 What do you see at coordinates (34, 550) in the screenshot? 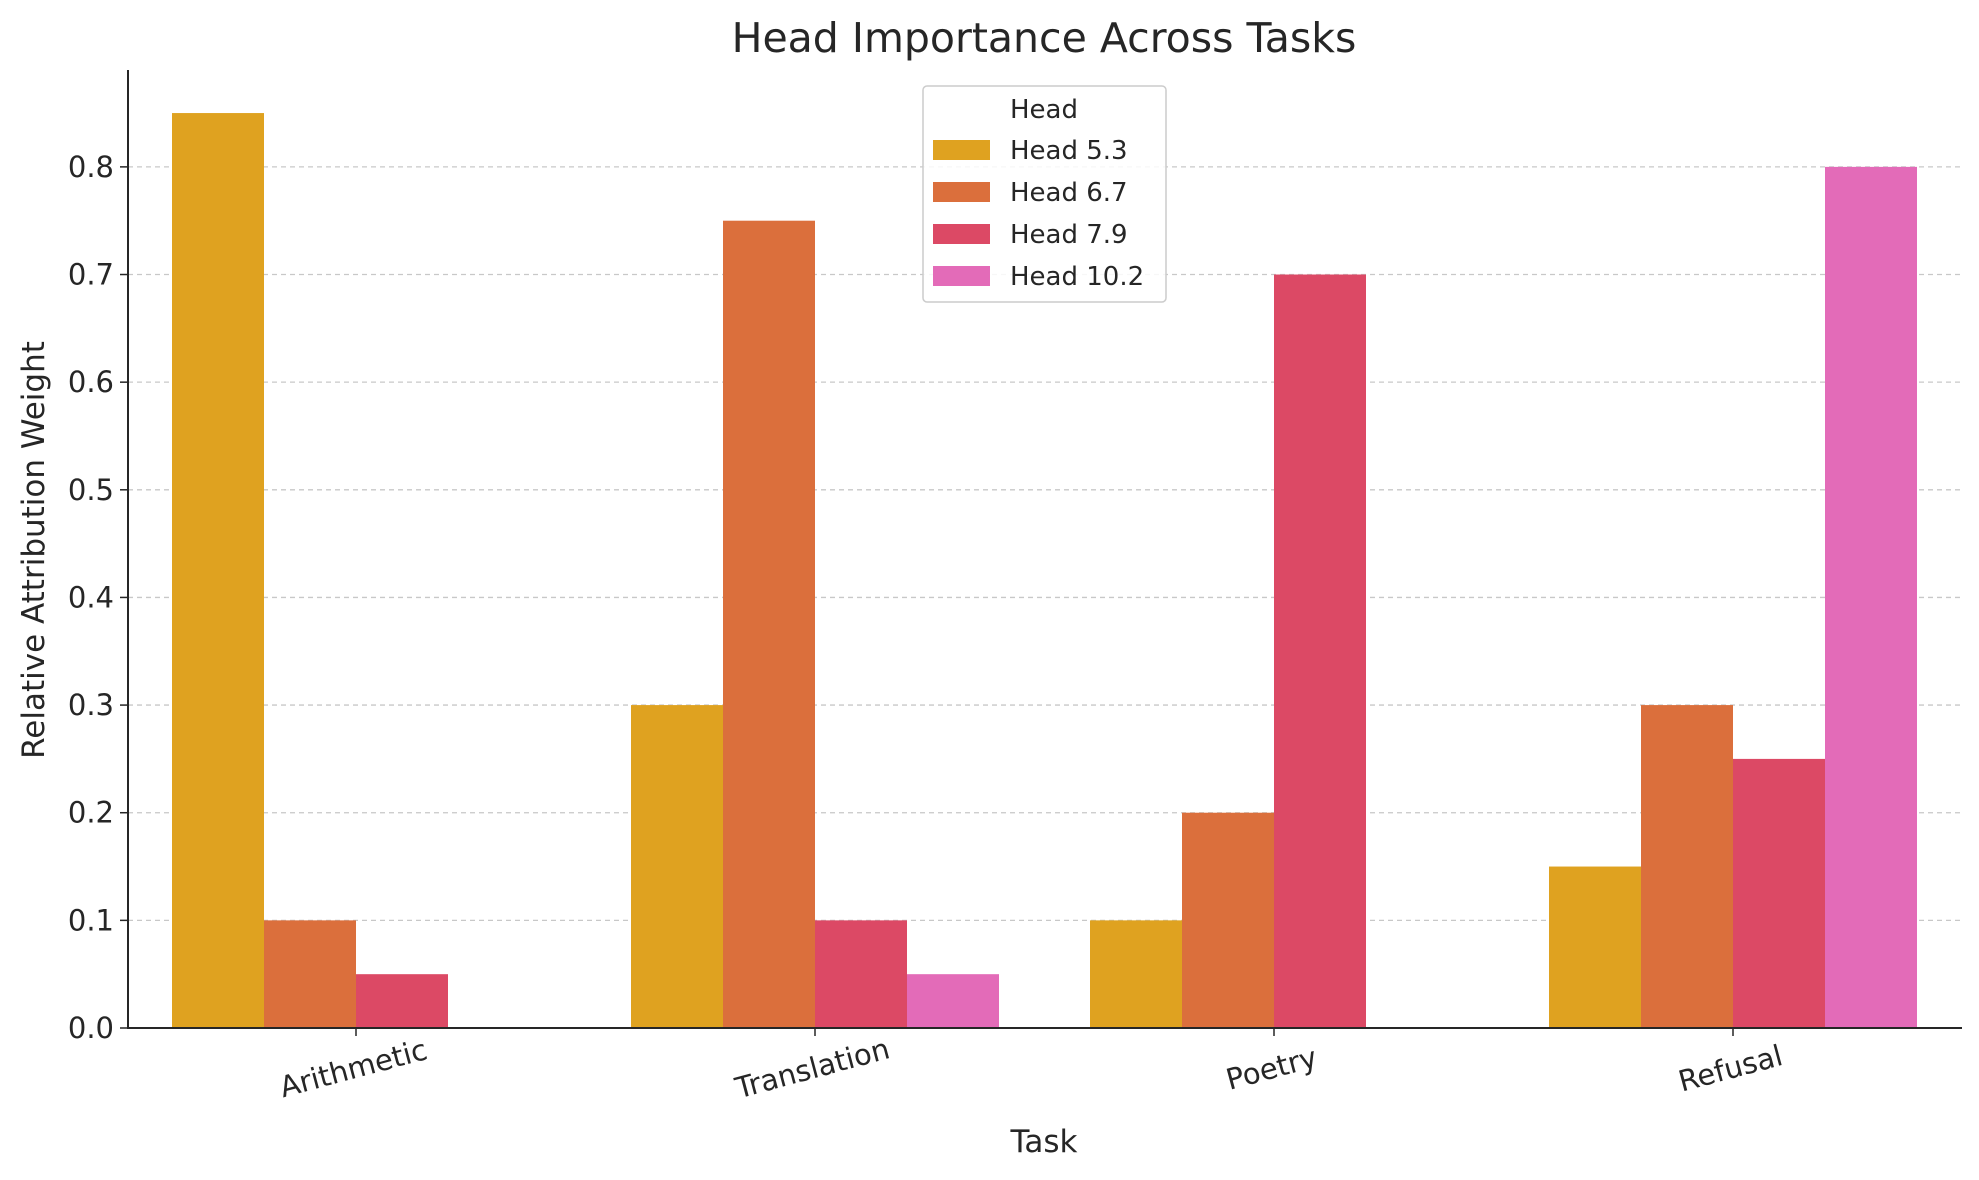
I see `y-axis-label: Relative Attribution Weight` at bounding box center [34, 550].